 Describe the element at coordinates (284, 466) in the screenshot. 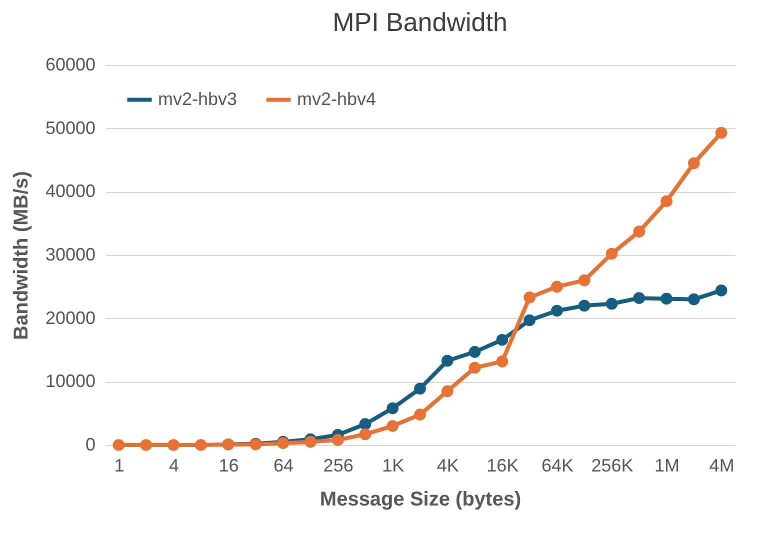

I see `x-tick-label: 64` at that location.